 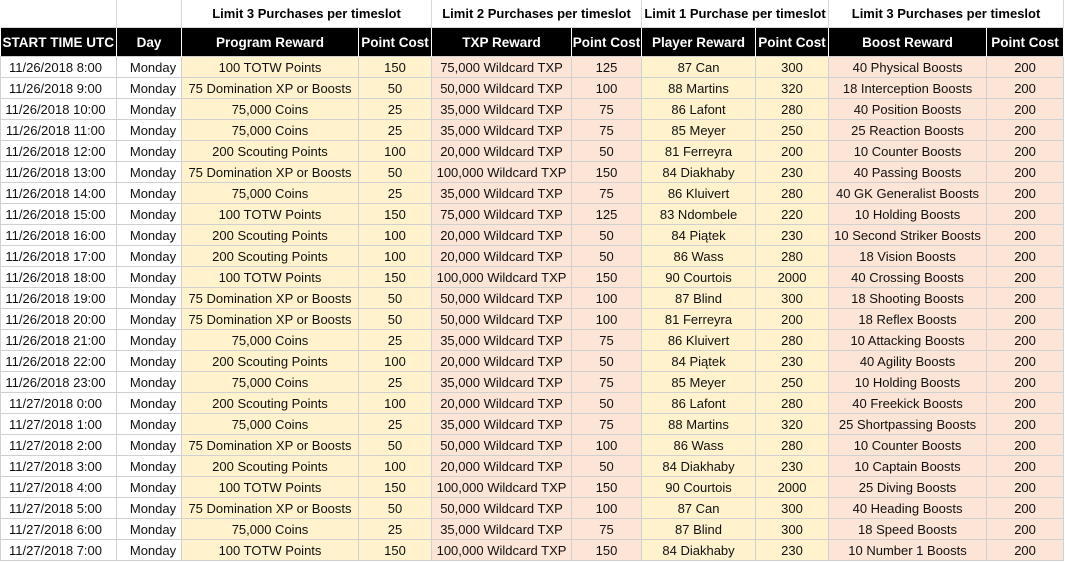 I want to click on txp-reward-cell: 75,000 Wildcard TXP, so click(x=502, y=67).